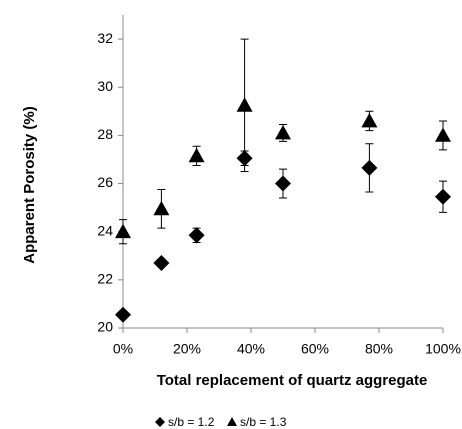 The height and width of the screenshot is (429, 462). What do you see at coordinates (123, 349) in the screenshot?
I see `x-tick-label: 0%` at bounding box center [123, 349].